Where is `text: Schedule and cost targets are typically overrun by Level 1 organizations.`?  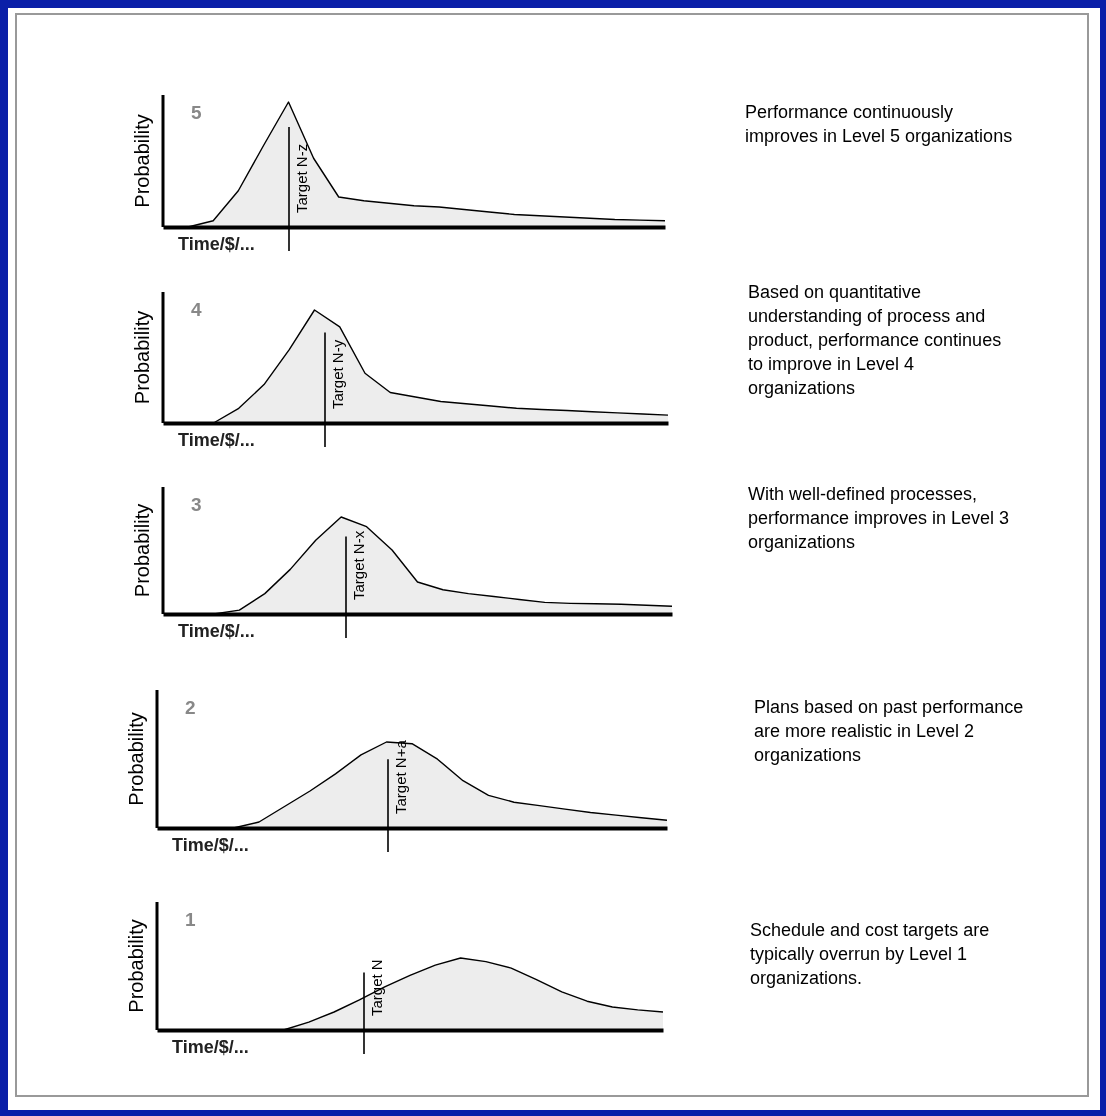 text: Schedule and cost targets are typically overrun by Level 1 organizations. is located at coordinates (870, 954).